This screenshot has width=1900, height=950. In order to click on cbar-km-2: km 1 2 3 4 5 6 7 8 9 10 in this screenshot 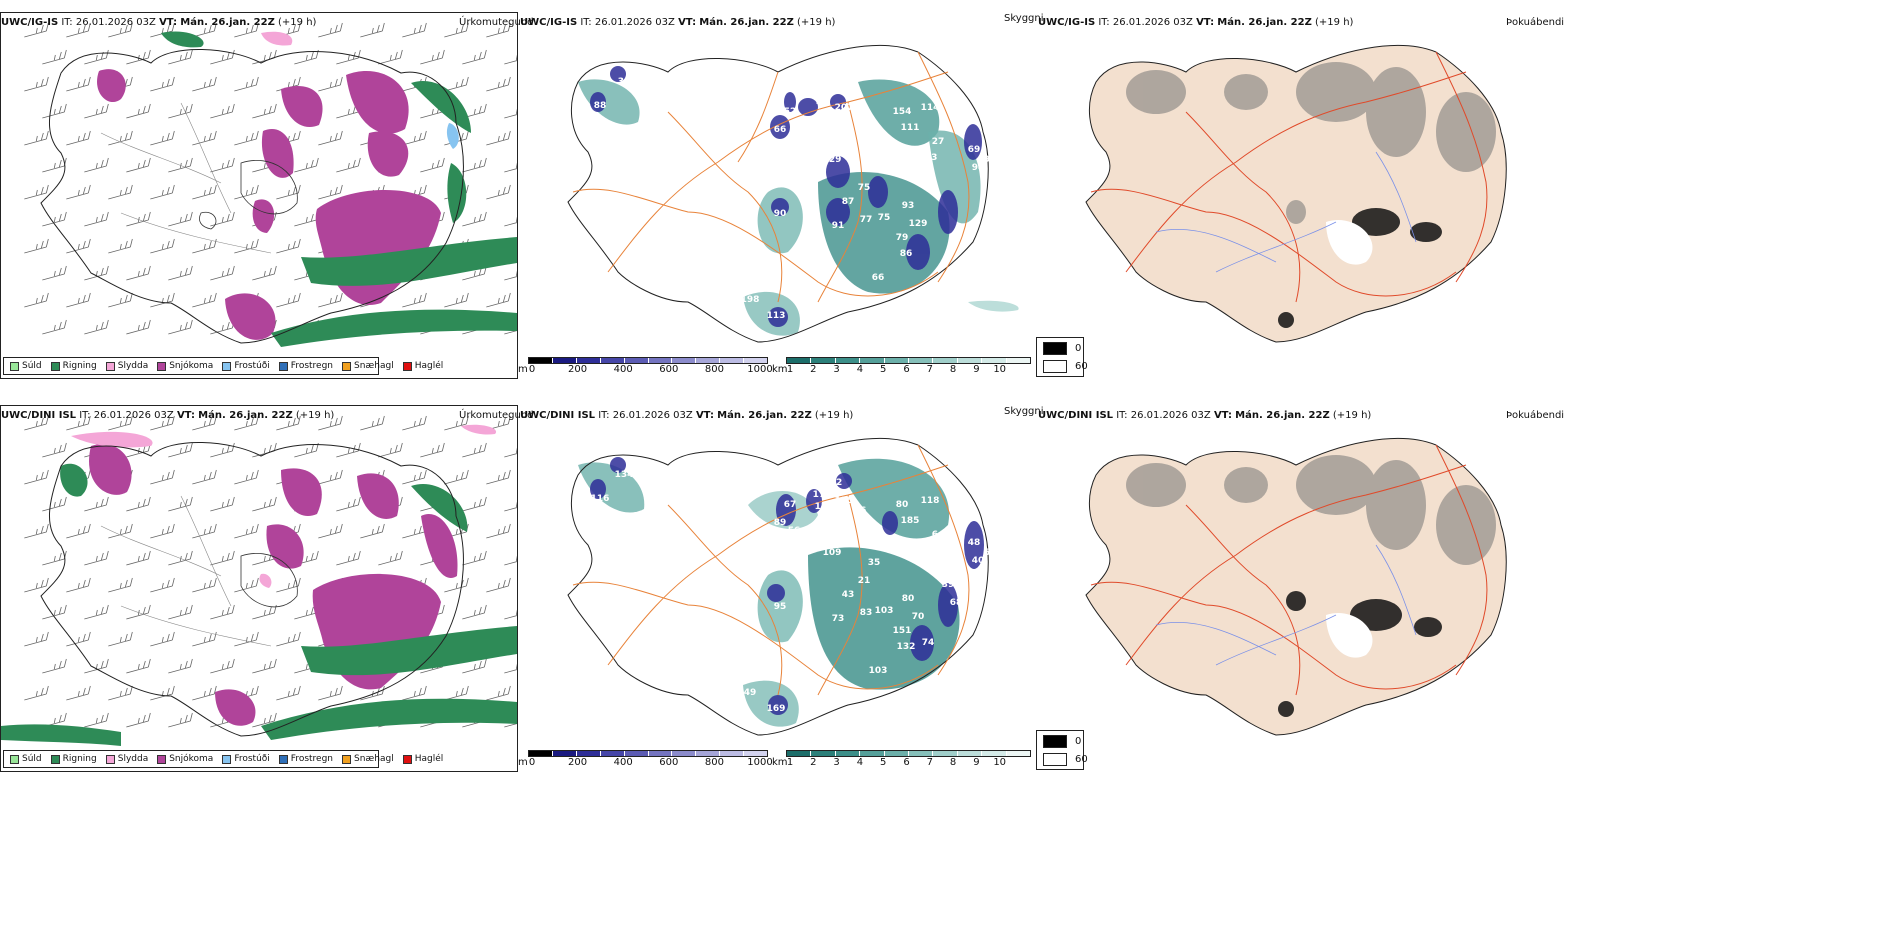, I will do `click(903, 760)`.